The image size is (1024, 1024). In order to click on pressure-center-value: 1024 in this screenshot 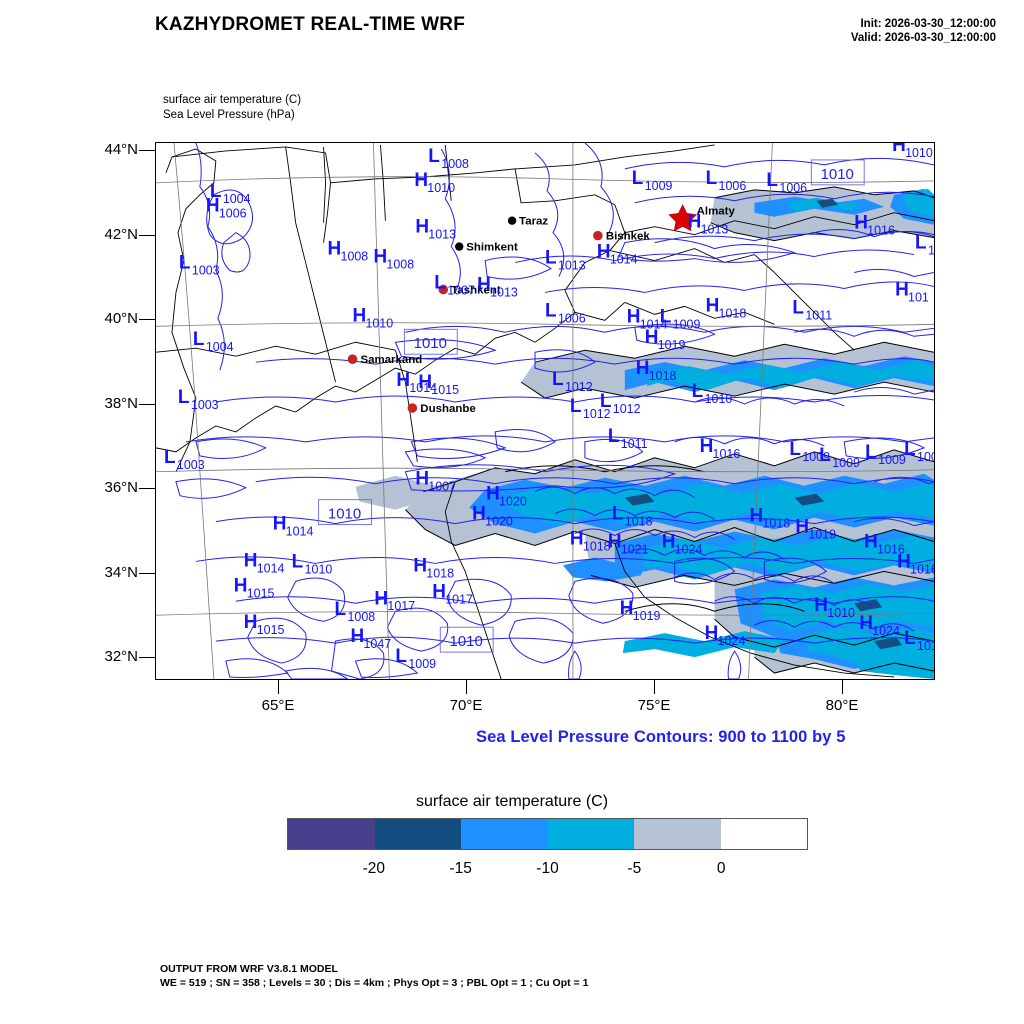, I will do `click(886, 631)`.